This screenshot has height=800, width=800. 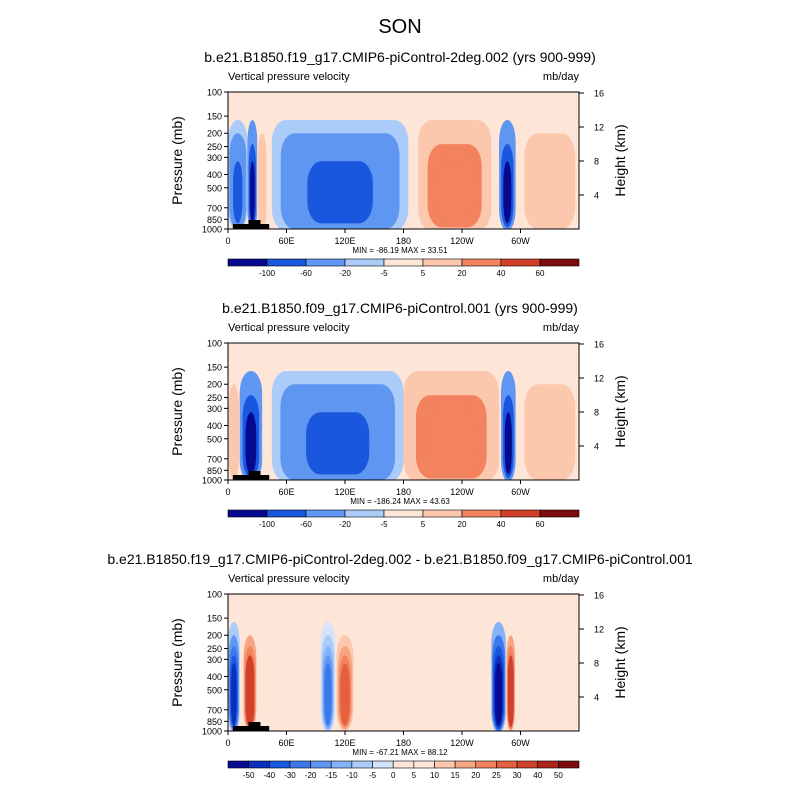 What do you see at coordinates (540, 524) in the screenshot?
I see `colorbar-label: 60` at bounding box center [540, 524].